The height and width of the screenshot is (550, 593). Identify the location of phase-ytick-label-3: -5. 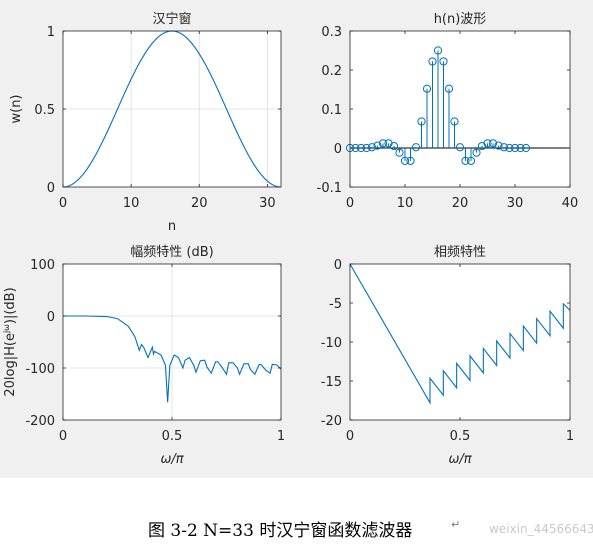
(335, 304).